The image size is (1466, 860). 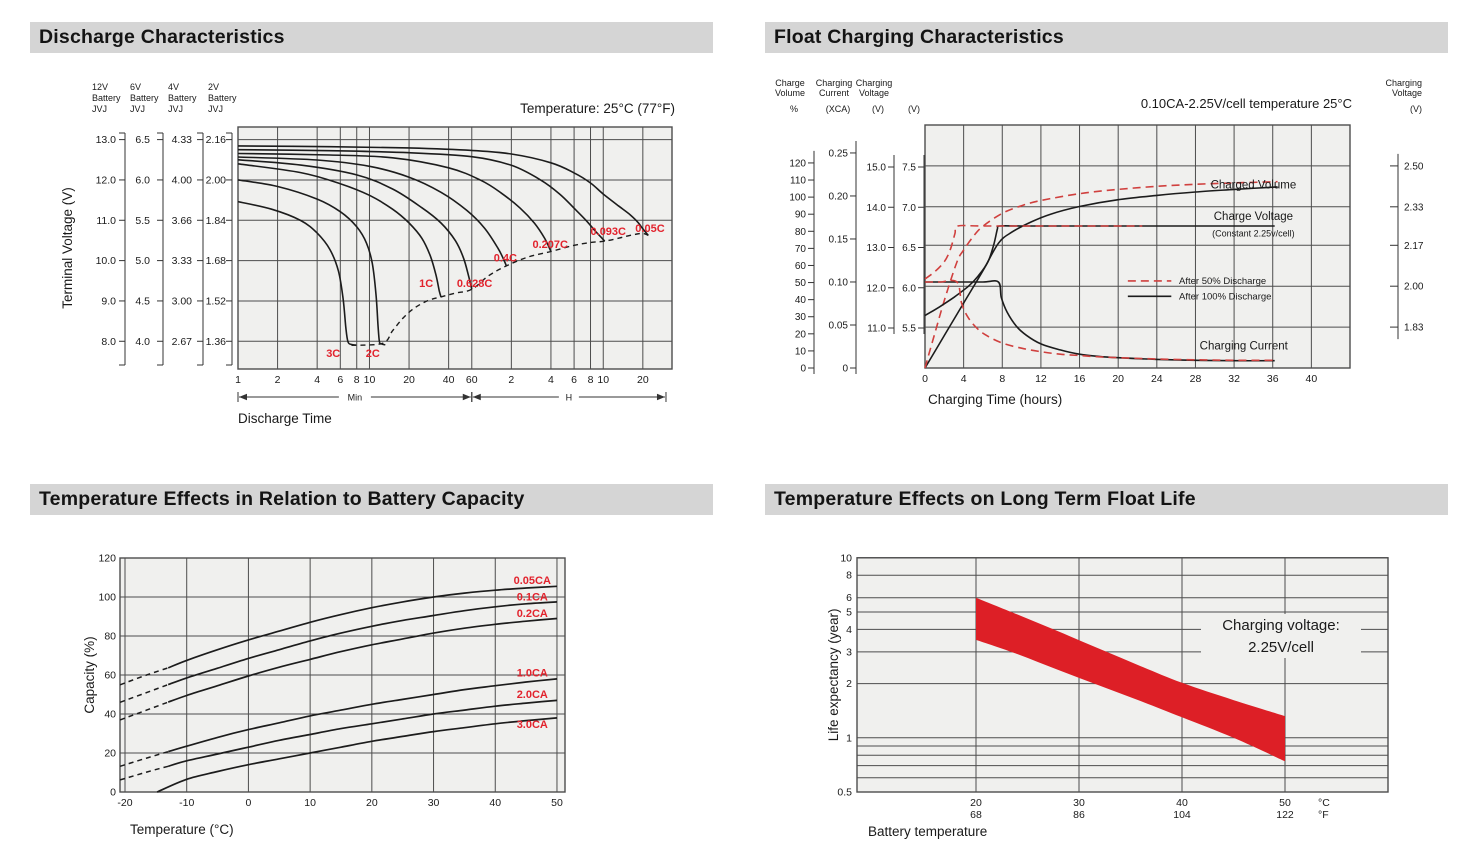 What do you see at coordinates (362, 627) in the screenshot?
I see `curve-0.05CA` at bounding box center [362, 627].